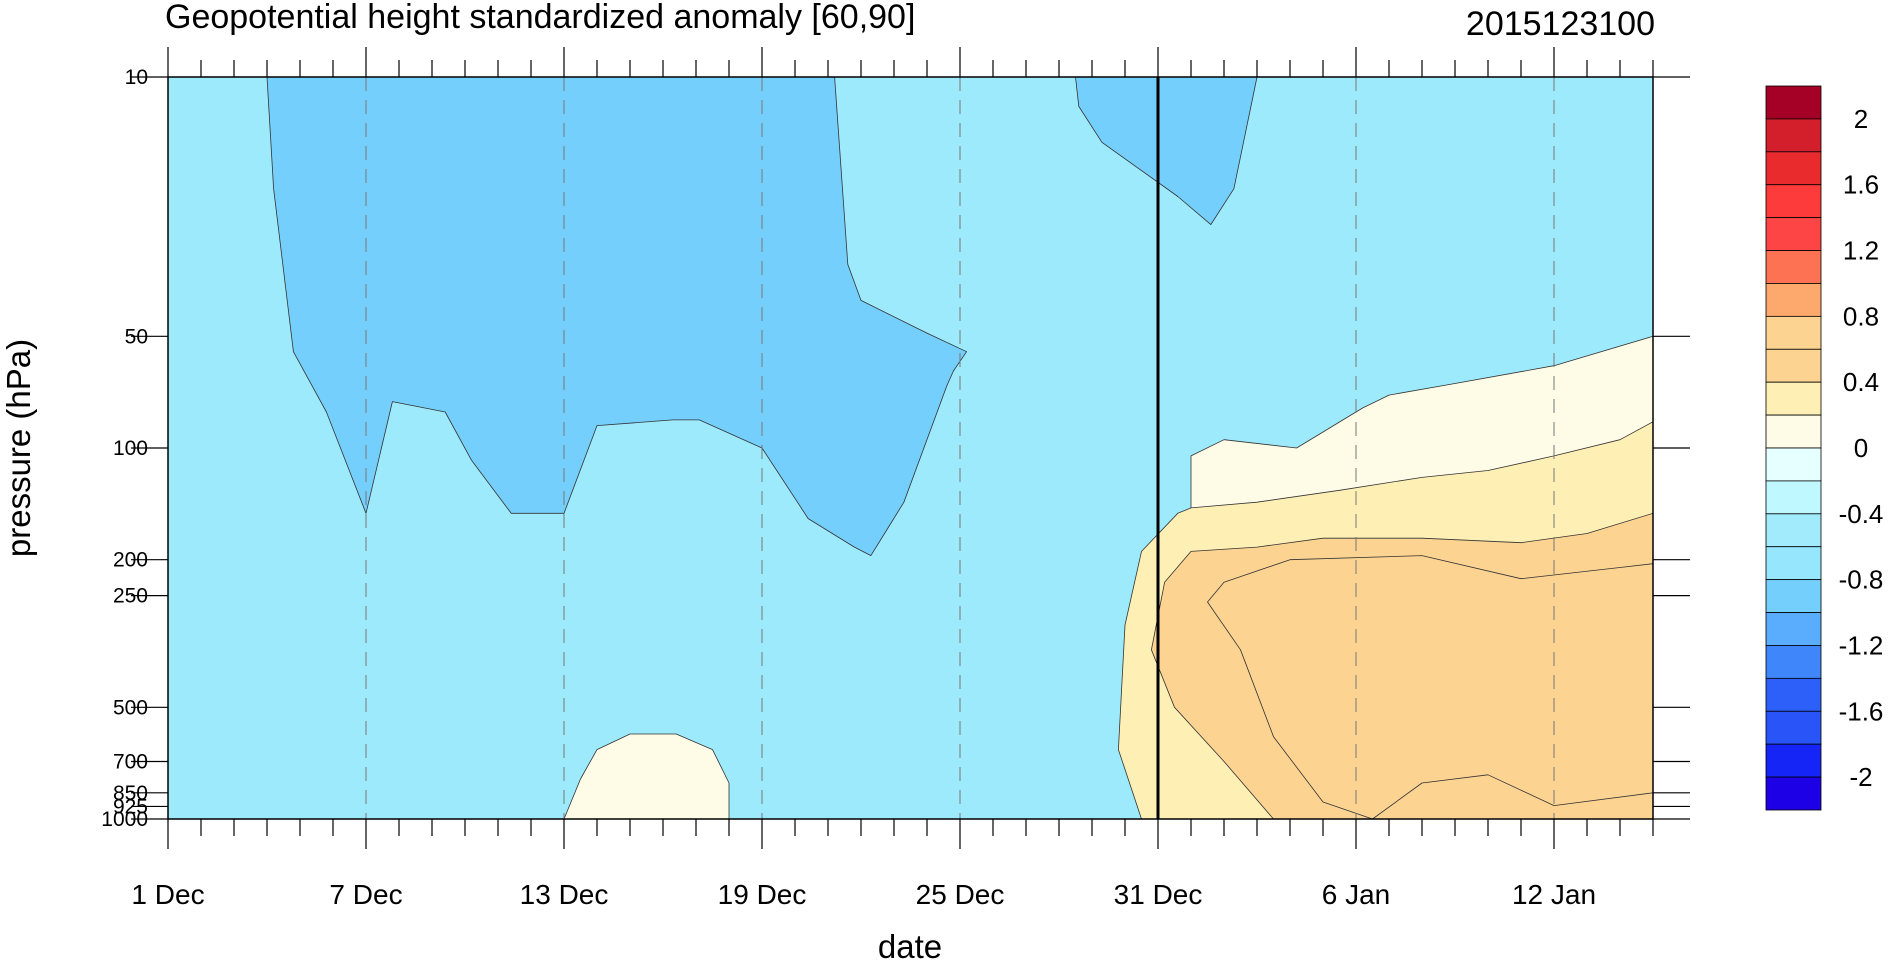  What do you see at coordinates (1861, 382) in the screenshot?
I see `colorbar-label: 0.4` at bounding box center [1861, 382].